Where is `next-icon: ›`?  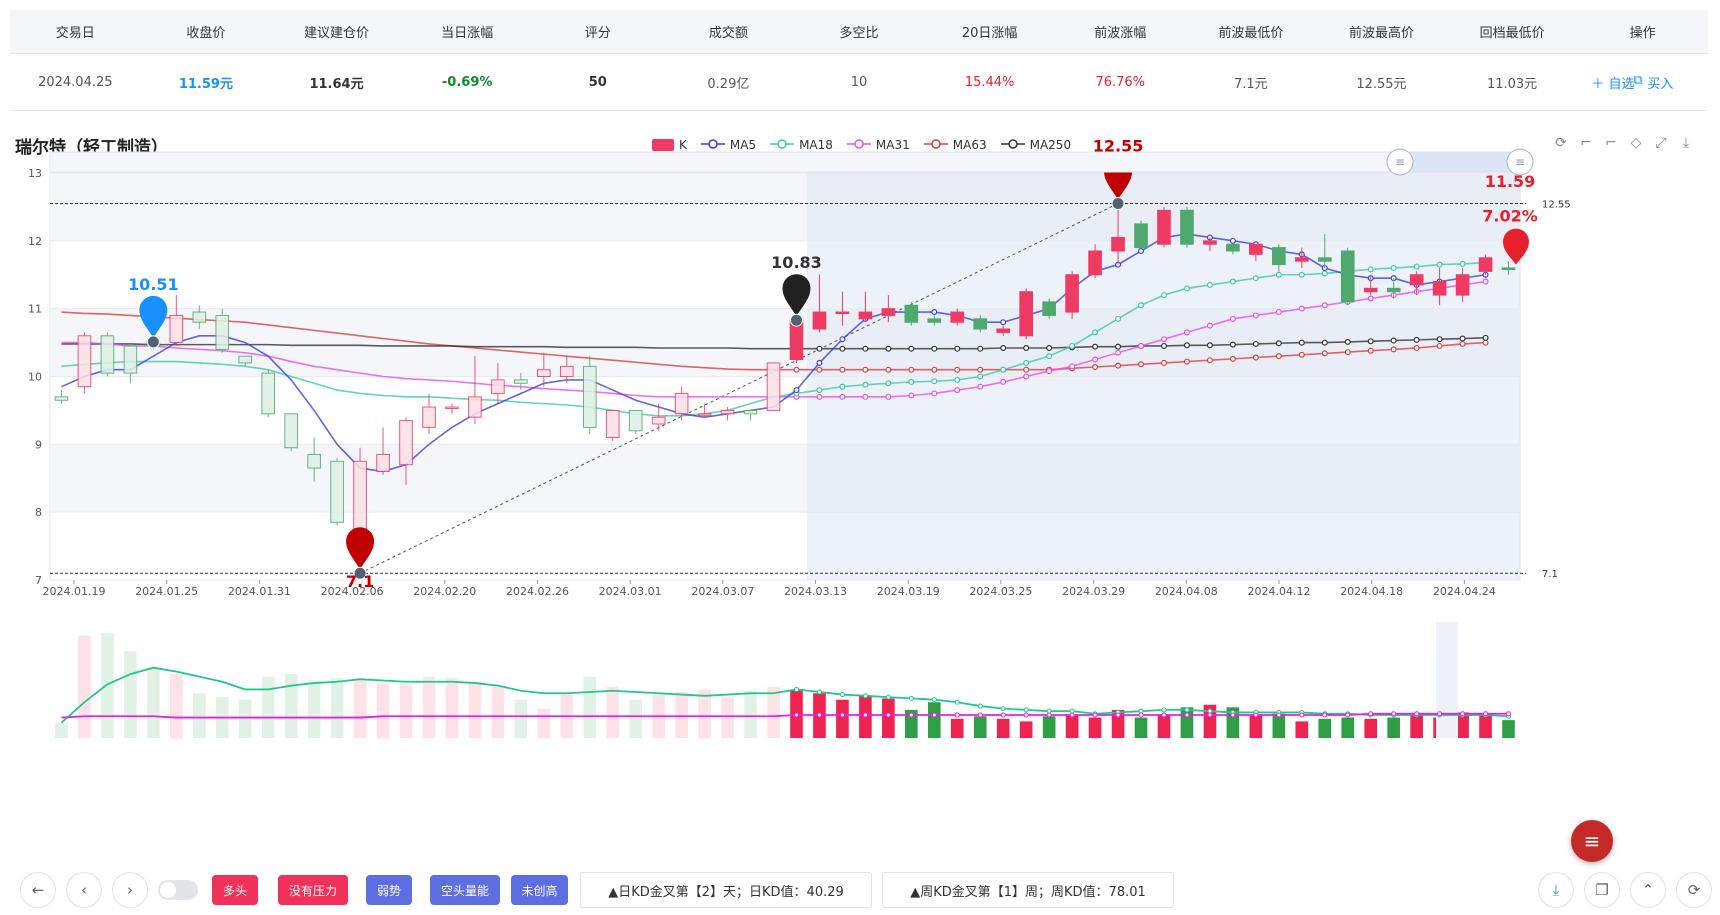
next-icon: › is located at coordinates (130, 890).